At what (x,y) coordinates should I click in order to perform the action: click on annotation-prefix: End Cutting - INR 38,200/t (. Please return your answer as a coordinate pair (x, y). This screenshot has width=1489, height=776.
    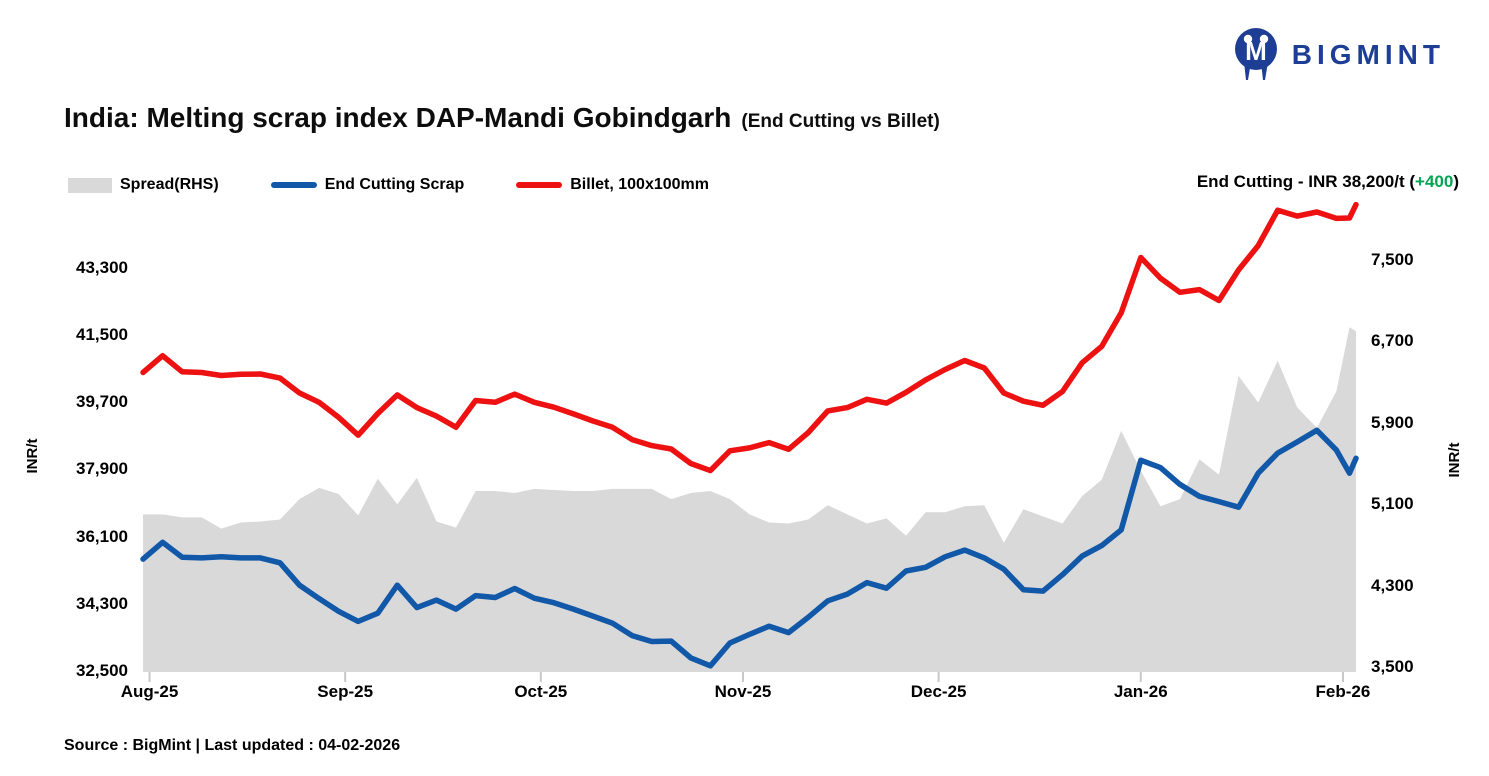
    Looking at the image, I should click on (1306, 181).